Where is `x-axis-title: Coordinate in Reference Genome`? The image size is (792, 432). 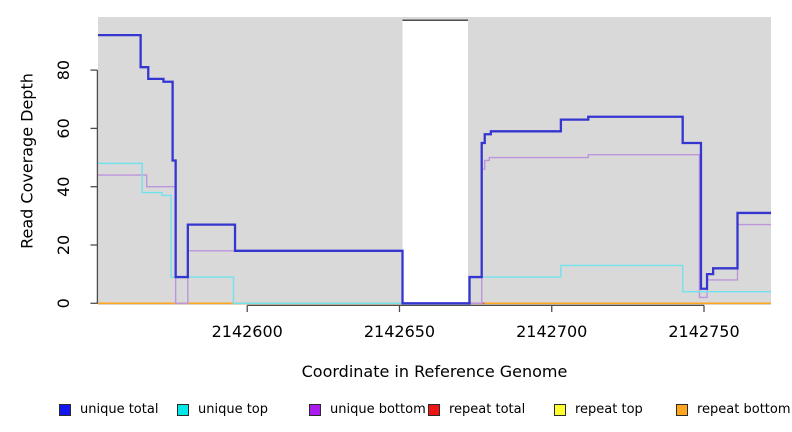
x-axis-title: Coordinate in Reference Genome is located at coordinates (434, 371).